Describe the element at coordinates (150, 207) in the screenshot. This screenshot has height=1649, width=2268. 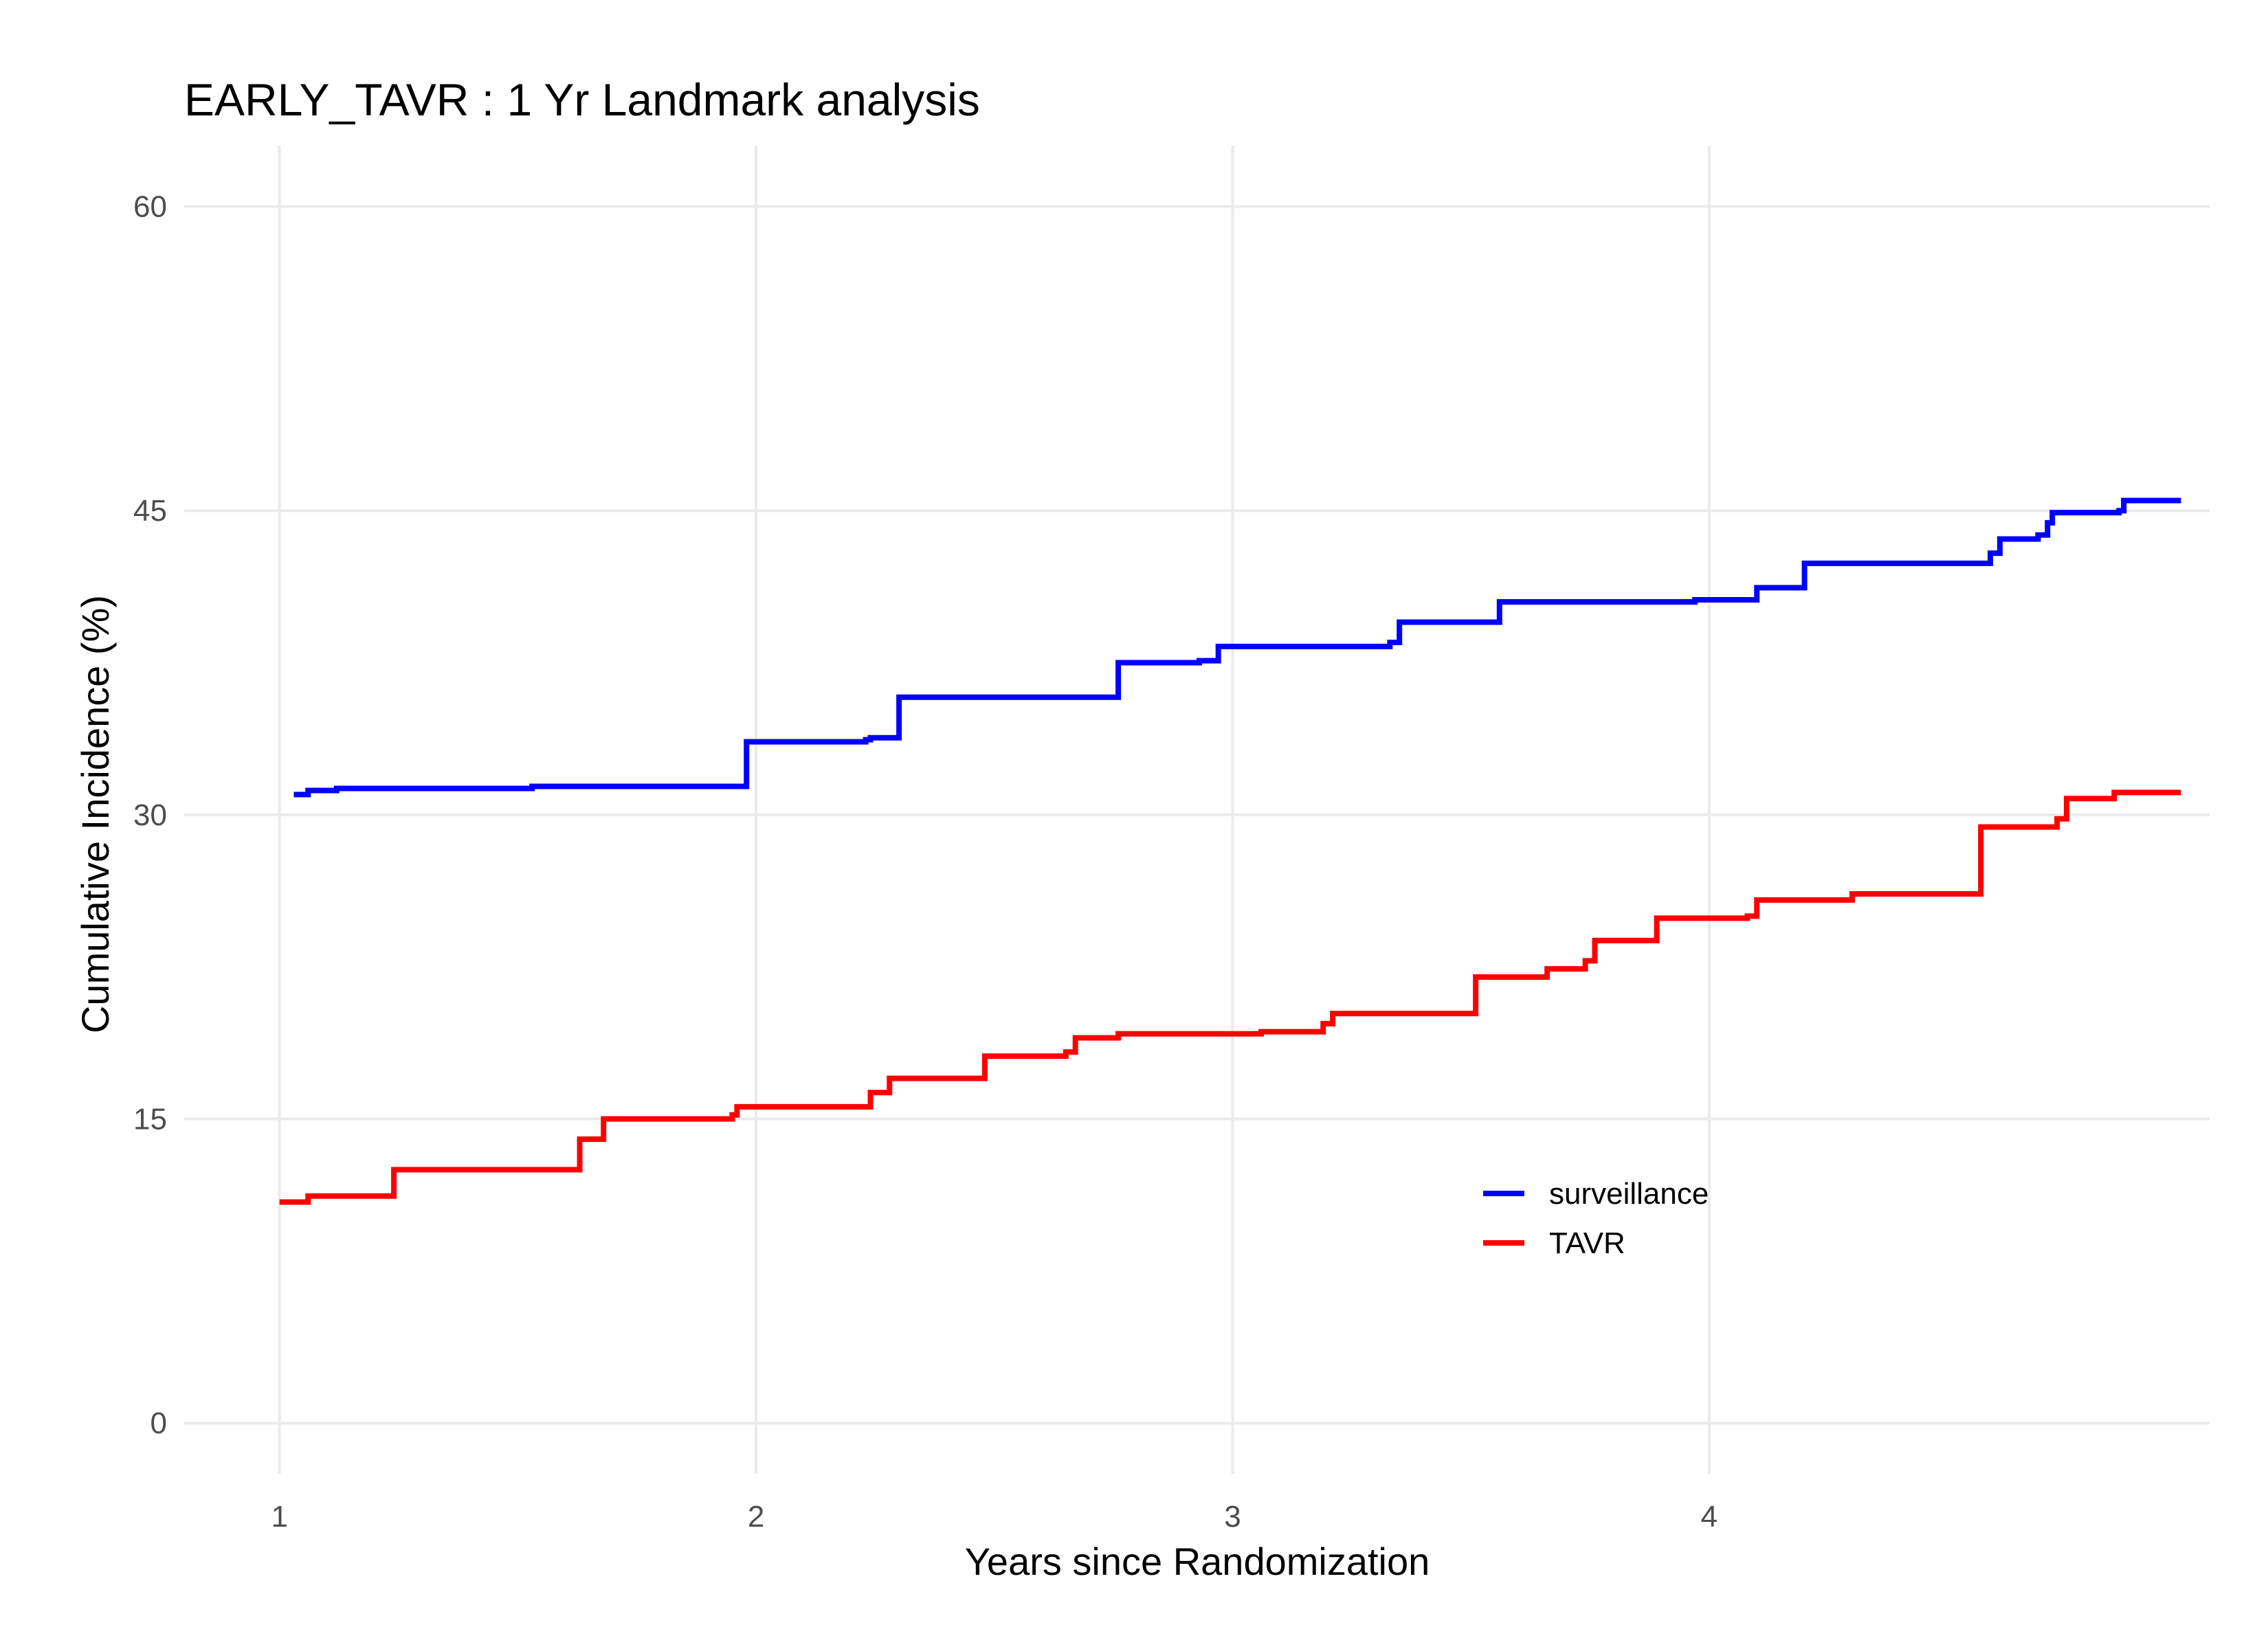
I see `y-tick-label: 60` at that location.